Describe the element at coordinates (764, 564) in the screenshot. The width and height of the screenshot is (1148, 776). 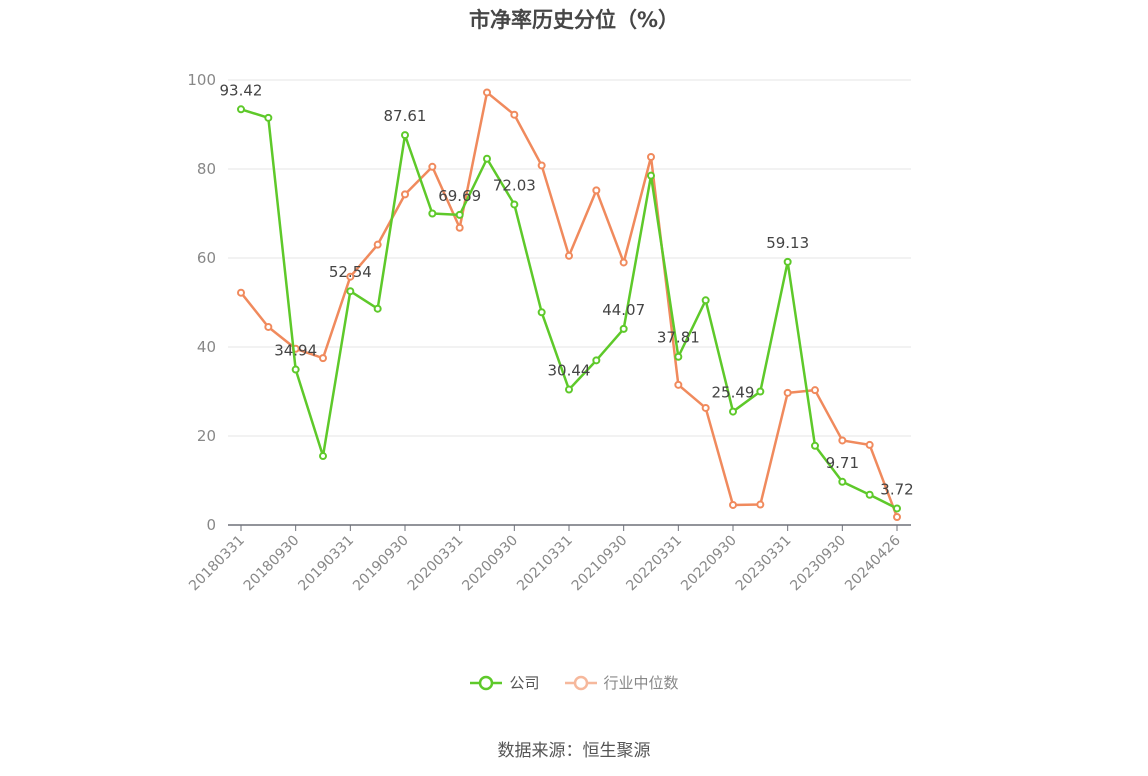
I see `x-tick-label: 20230331` at that location.